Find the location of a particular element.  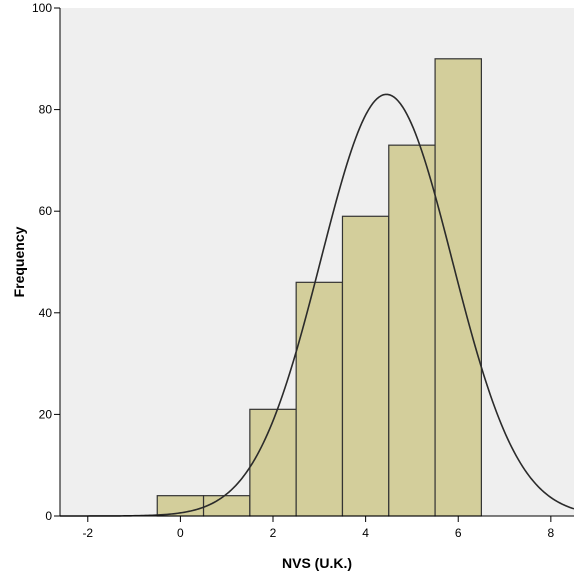

y-tick-label-0: 0 is located at coordinates (48, 516).